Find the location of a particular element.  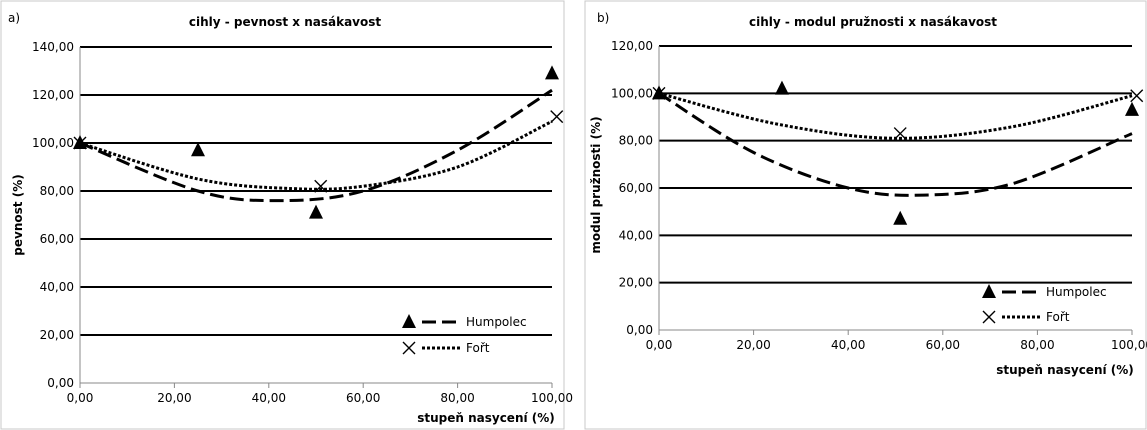

chart-b-y-tick-label: 20,00 is located at coordinates (636, 283).